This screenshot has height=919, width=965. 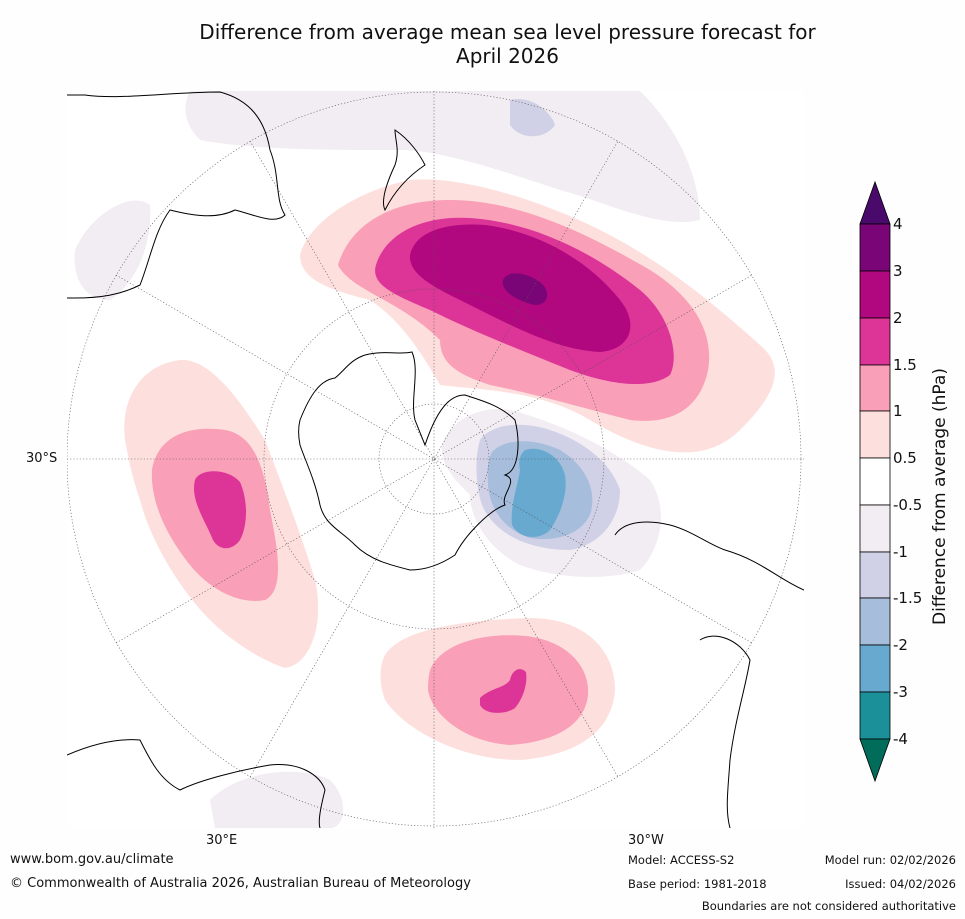 What do you see at coordinates (532, 118) in the screenshot?
I see `anomaly-contour-lavender-top` at bounding box center [532, 118].